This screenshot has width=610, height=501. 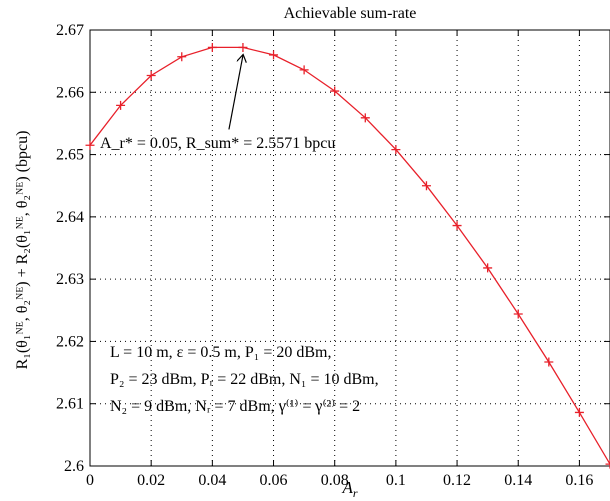 What do you see at coordinates (90, 480) in the screenshot?
I see `x-tick-label: 0` at bounding box center [90, 480].